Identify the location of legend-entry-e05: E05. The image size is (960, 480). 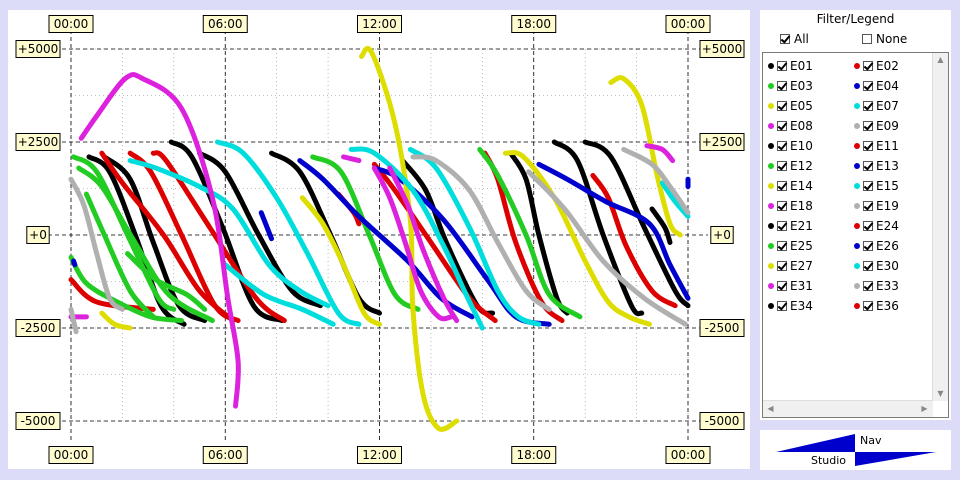
(790, 106).